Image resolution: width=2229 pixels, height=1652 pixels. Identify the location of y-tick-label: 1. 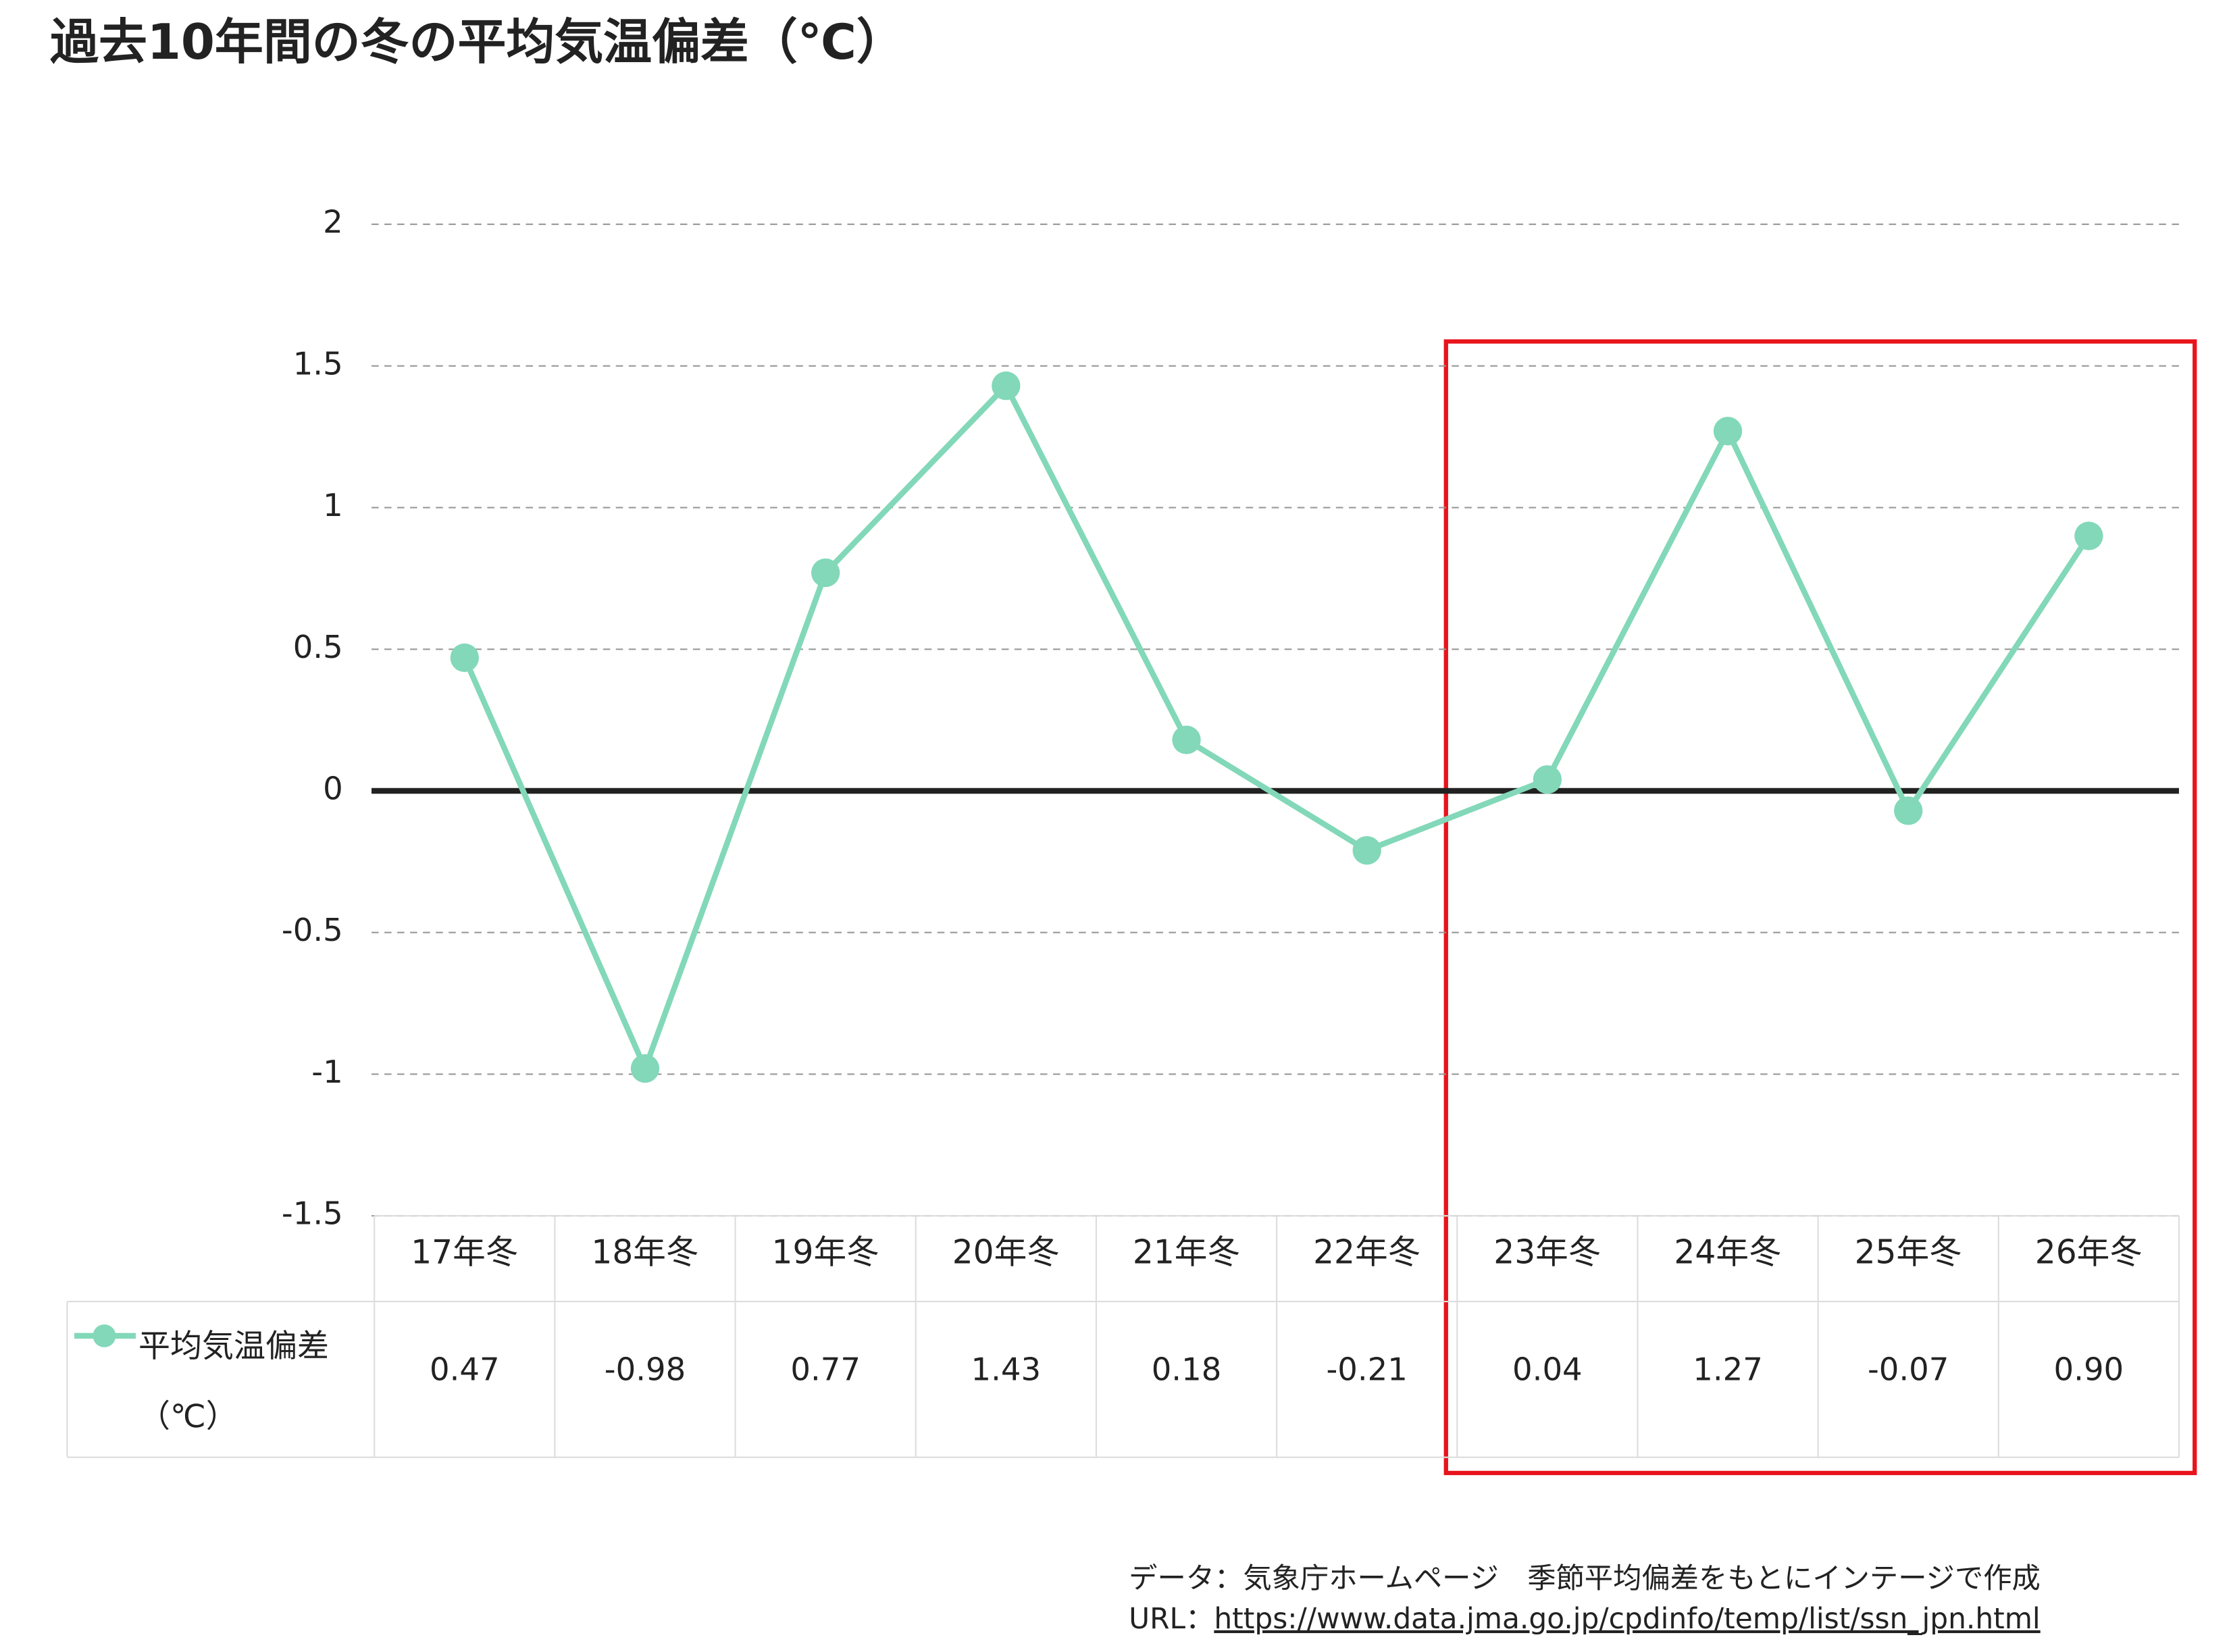
(333, 505).